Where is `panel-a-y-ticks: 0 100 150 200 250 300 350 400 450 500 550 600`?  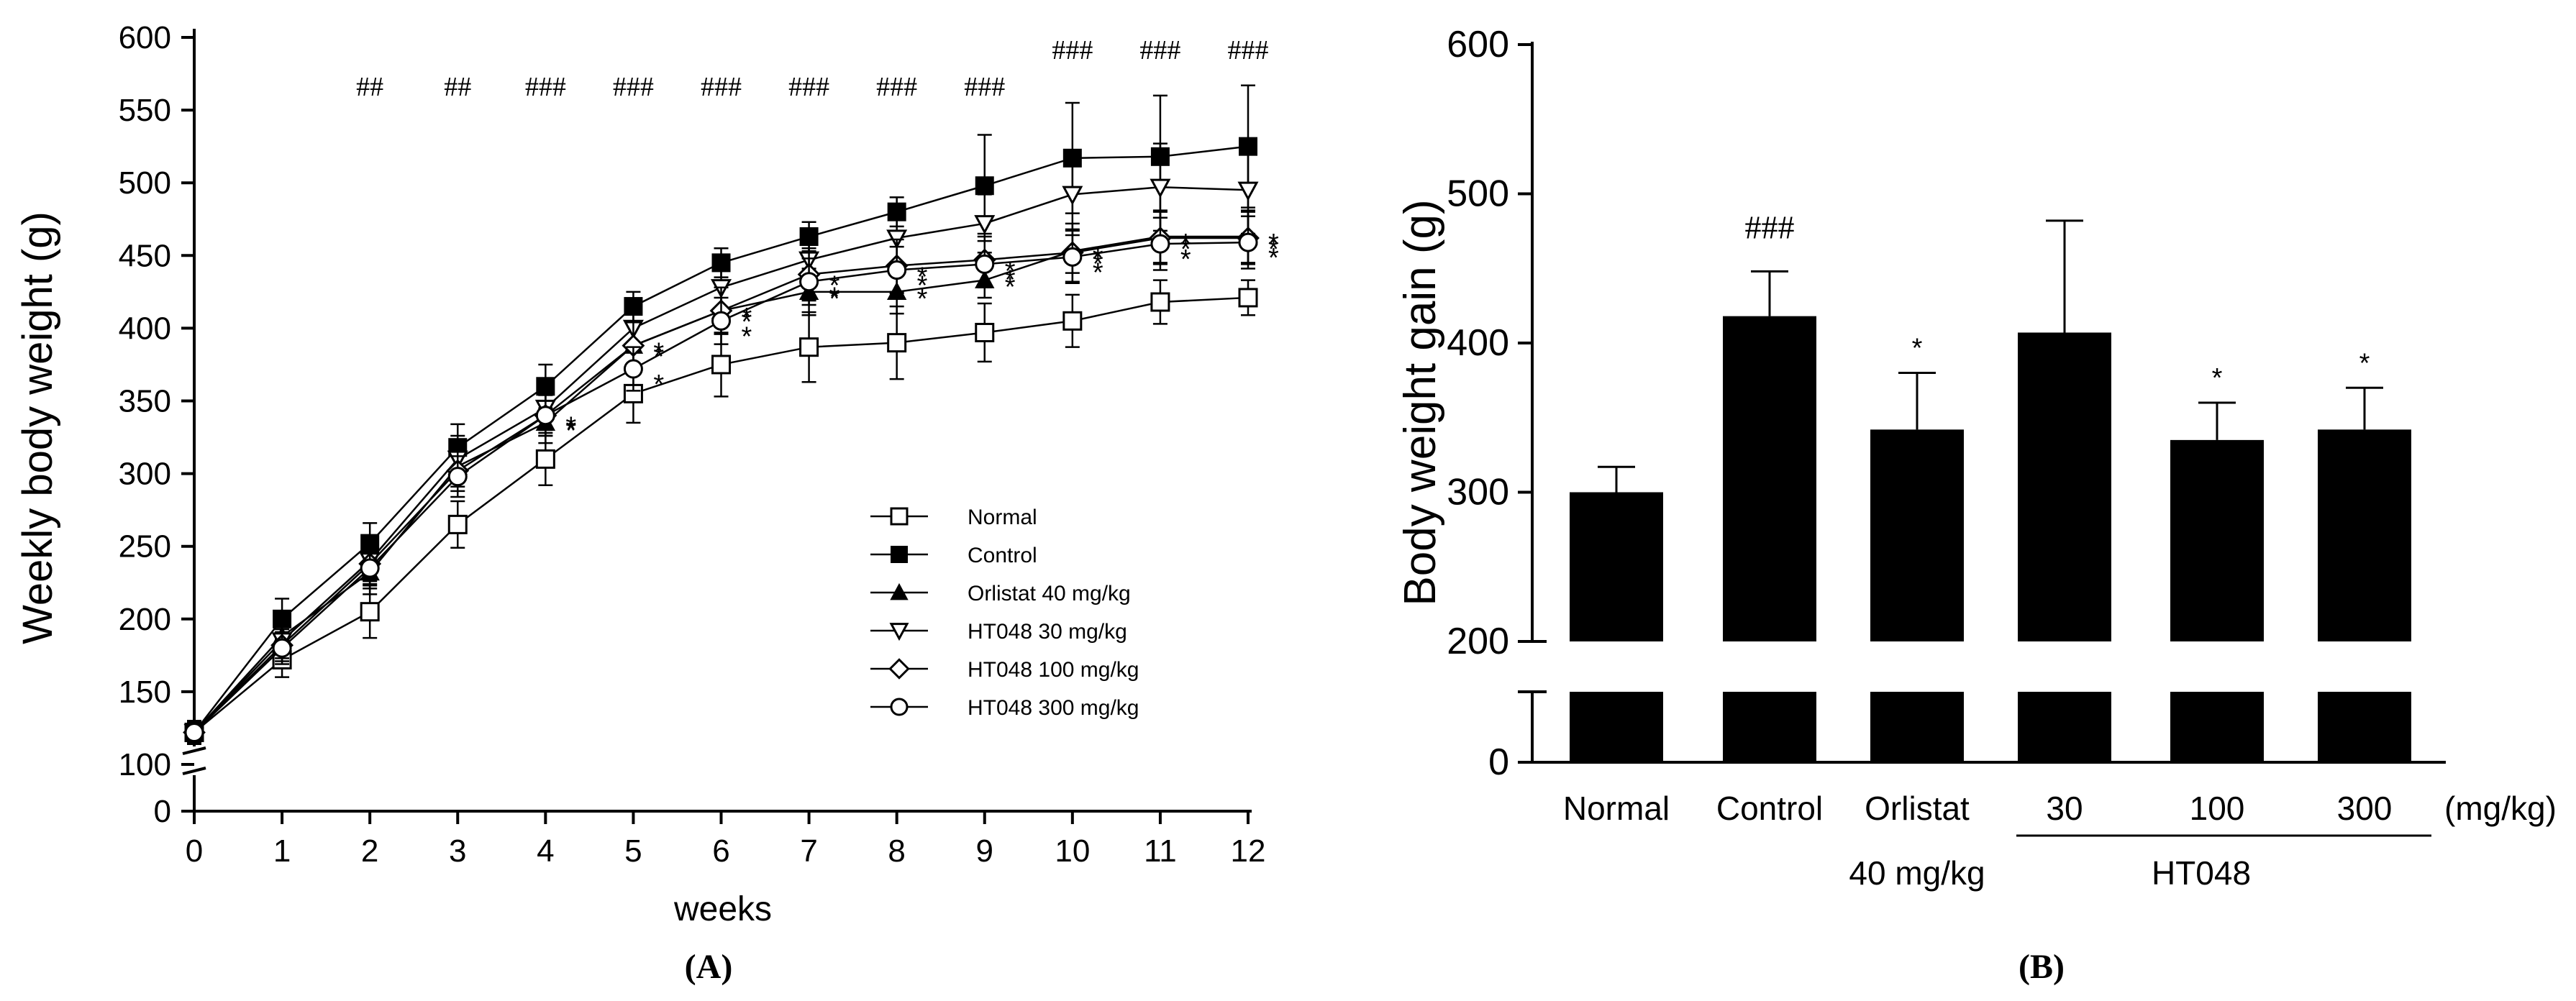 panel-a-y-ticks: 0 100 150 200 250 300 350 400 450 500 550 600 is located at coordinates (156, 424).